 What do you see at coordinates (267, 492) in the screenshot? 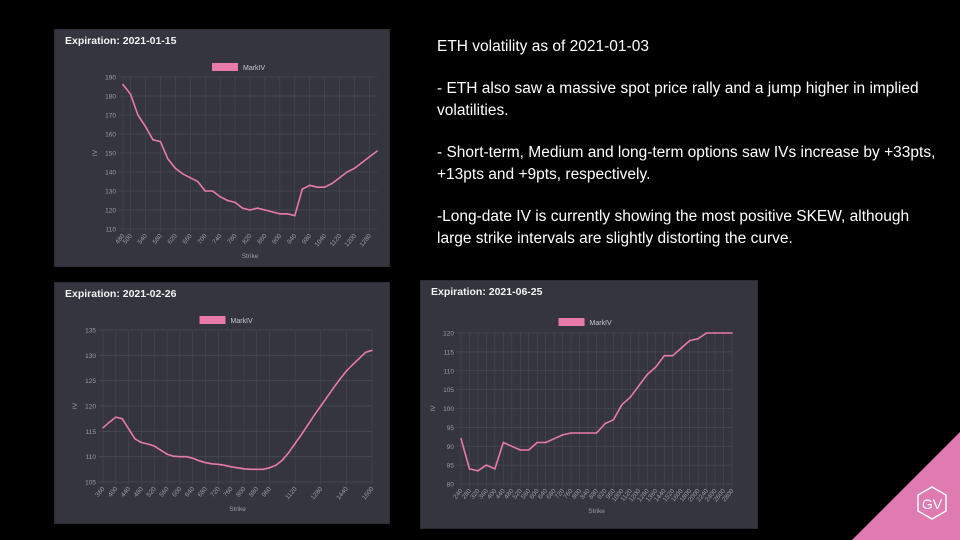
I see `x-tick-label: 960` at bounding box center [267, 492].